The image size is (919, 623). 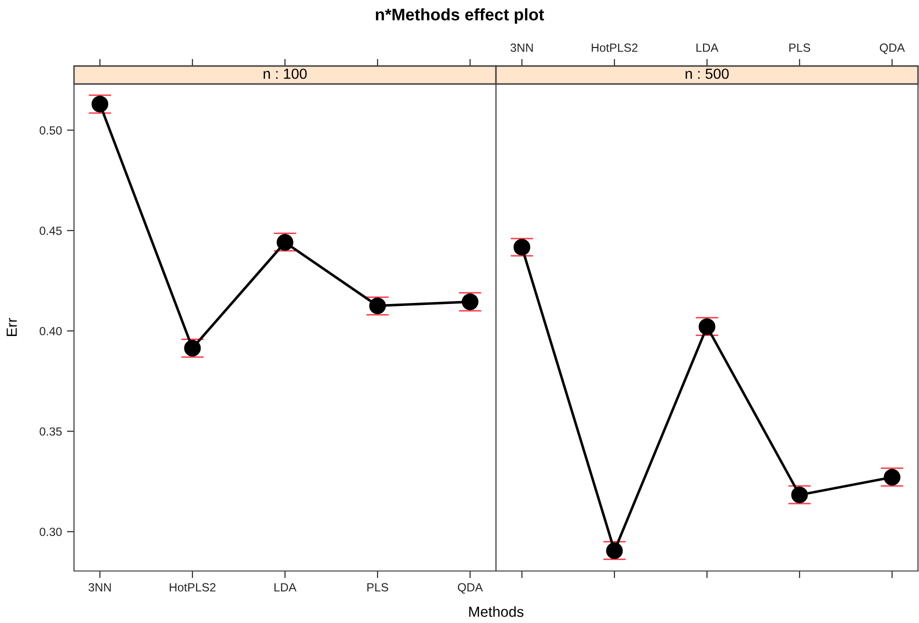 What do you see at coordinates (460, 16) in the screenshot?
I see `chart-title: n*Methods effect plot` at bounding box center [460, 16].